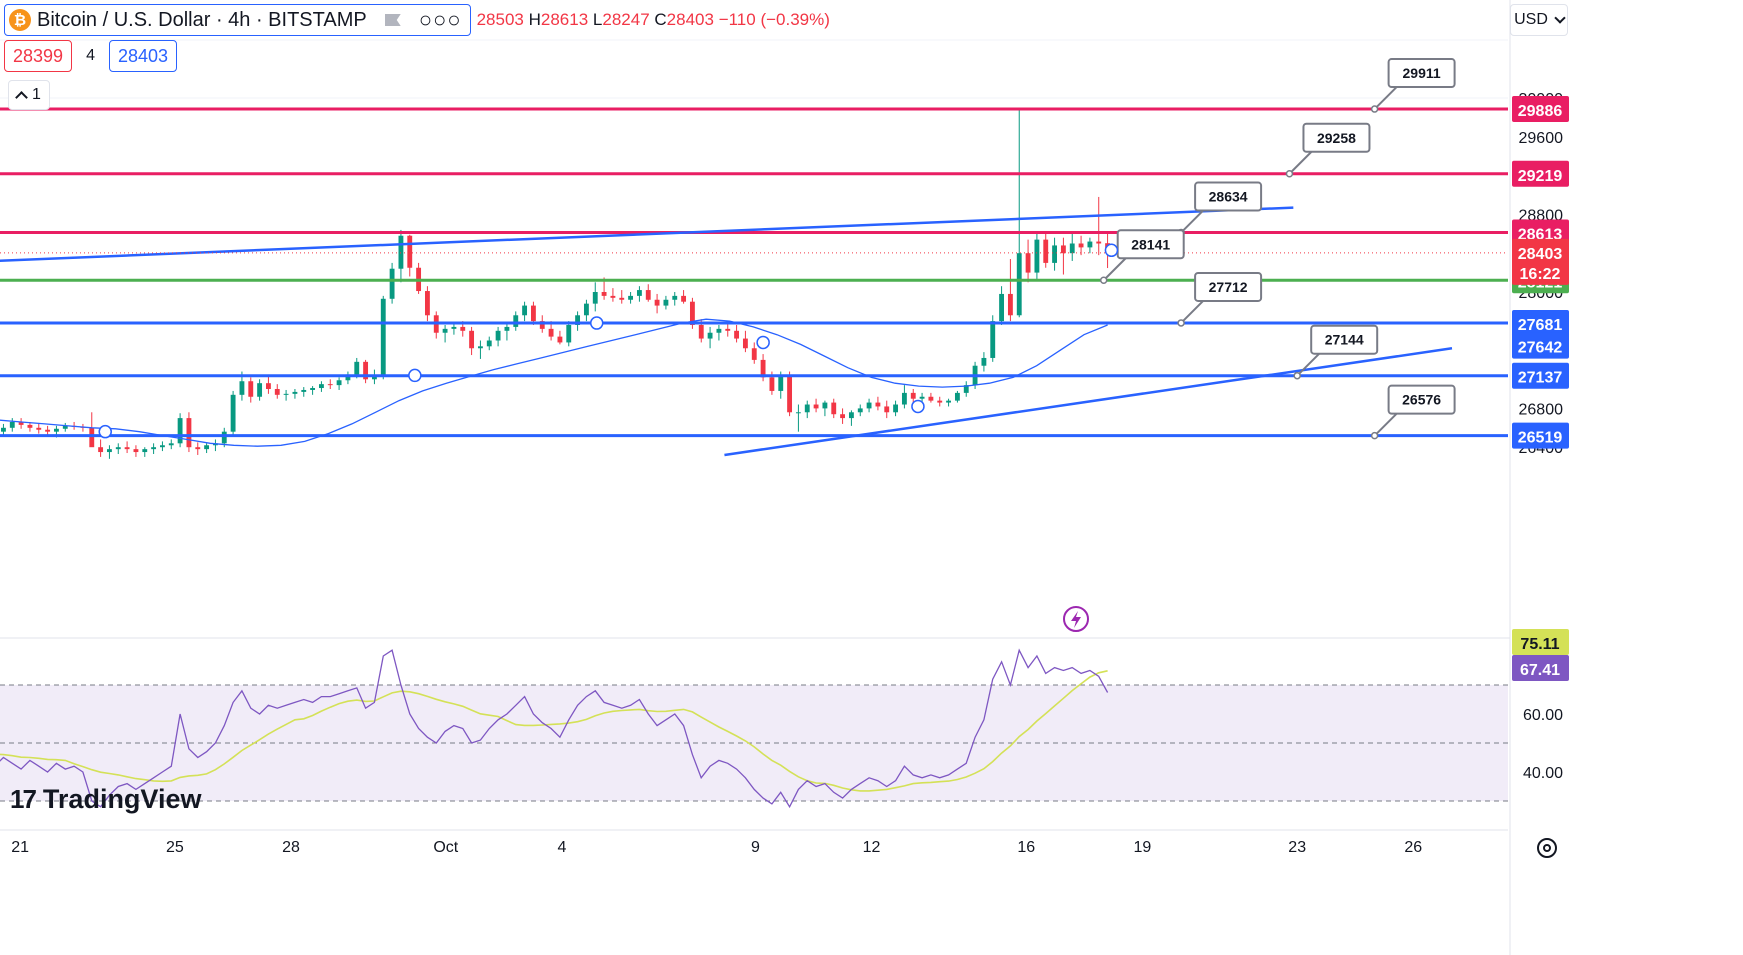 The width and height of the screenshot is (1743, 955). What do you see at coordinates (143, 56) in the screenshot?
I see `buy-button: 28403` at bounding box center [143, 56].